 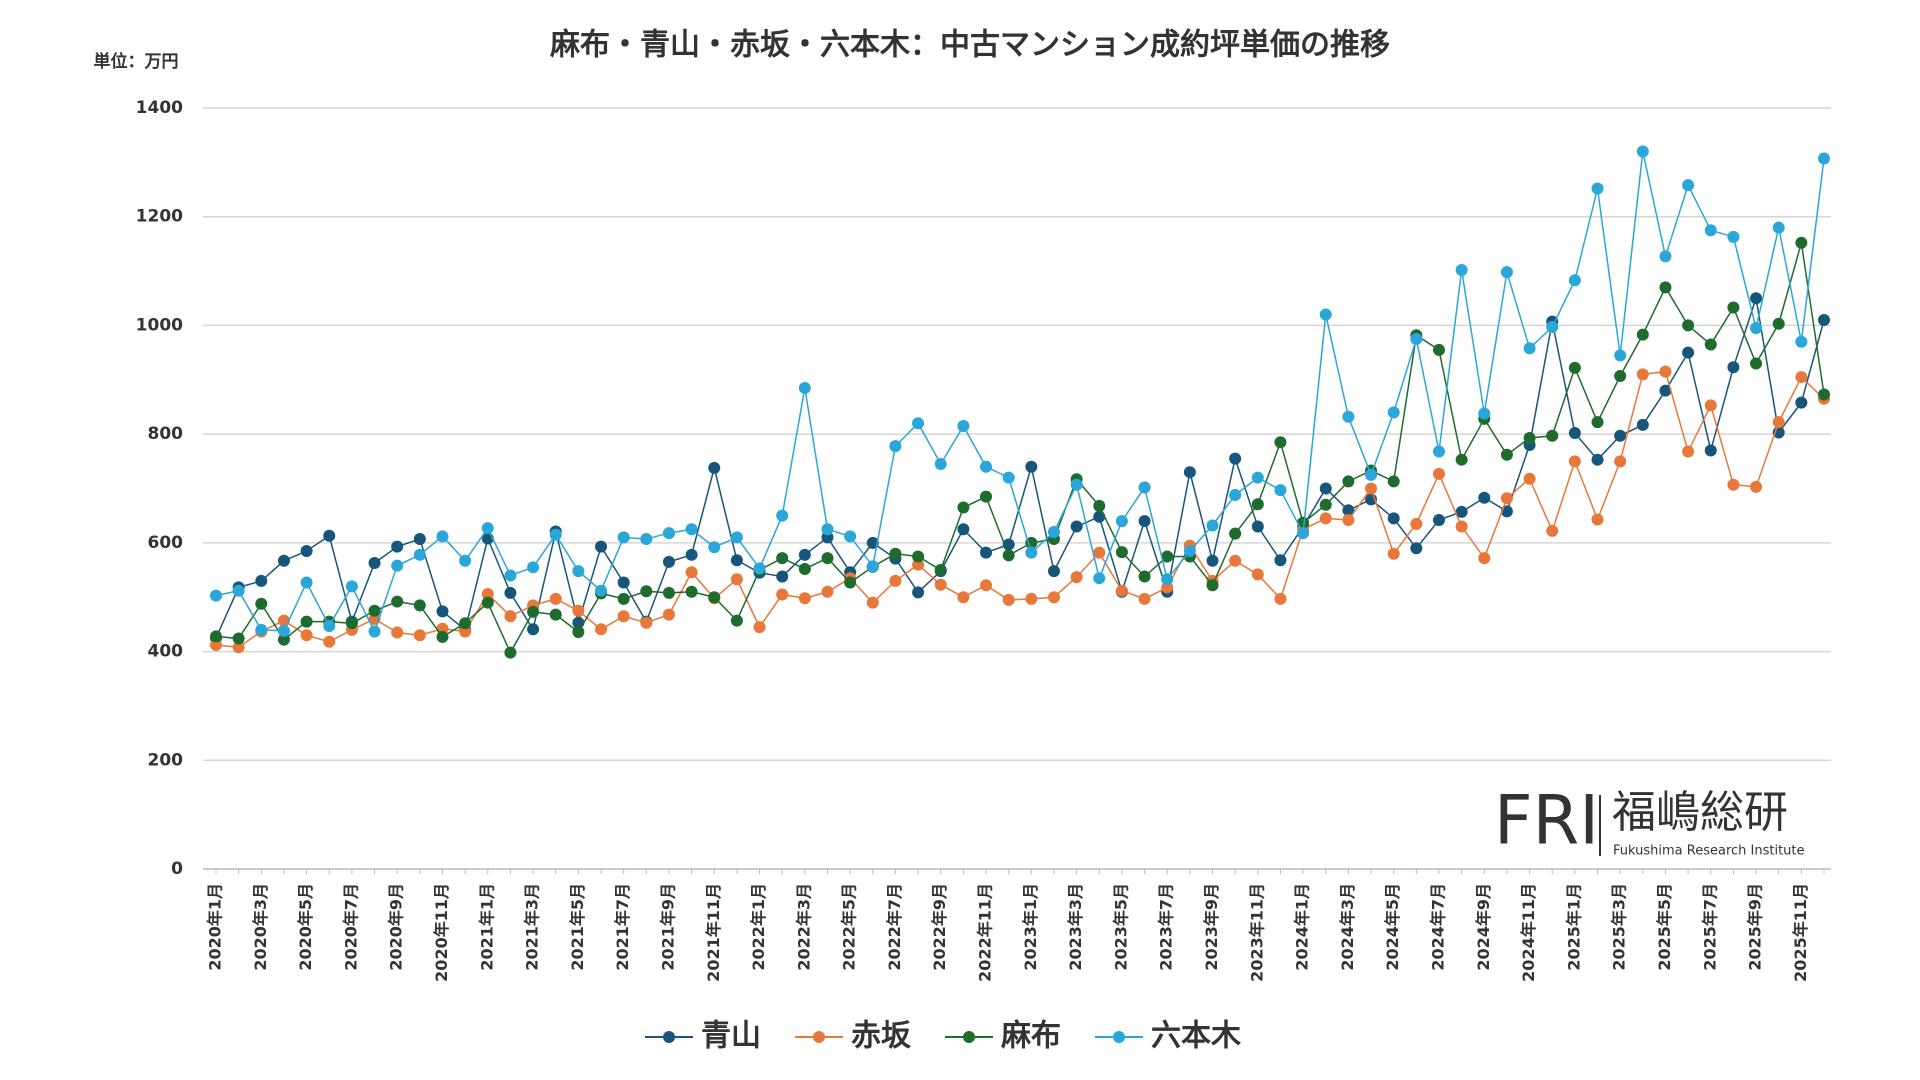 I want to click on y-tick-label: 600, so click(x=166, y=543).